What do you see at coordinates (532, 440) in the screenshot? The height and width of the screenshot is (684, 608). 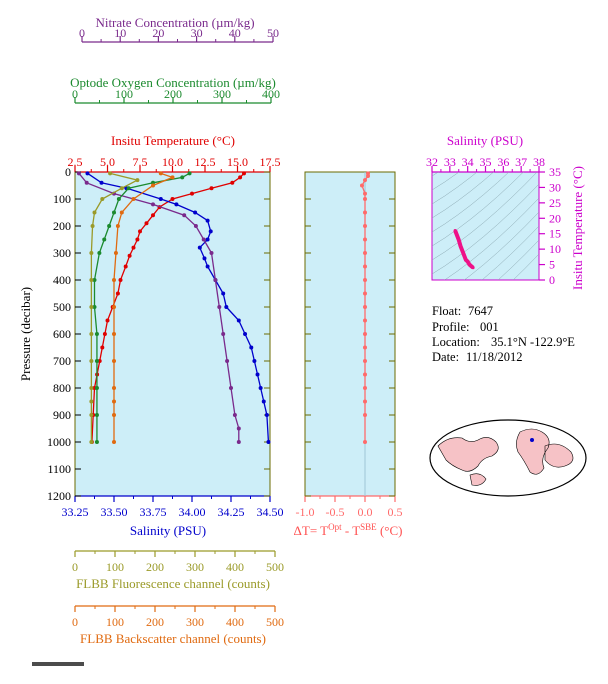 I see `float-location-marker` at bounding box center [532, 440].